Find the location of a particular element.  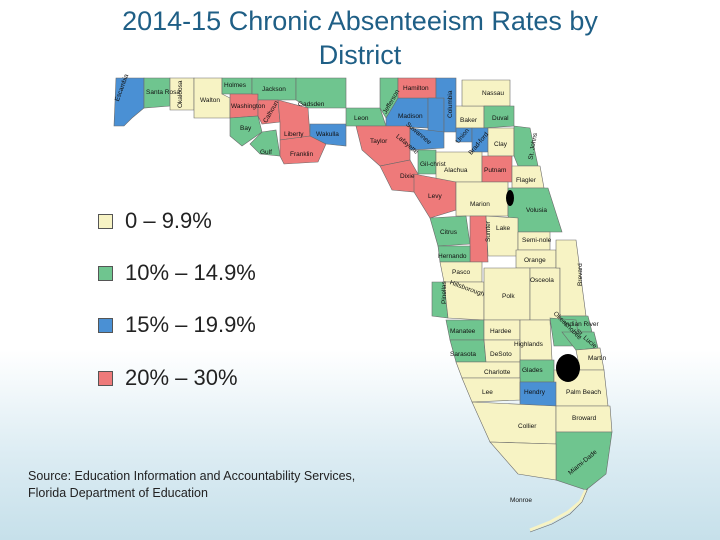

legend-item-15-19: 15% – 19.9% is located at coordinates (177, 325).